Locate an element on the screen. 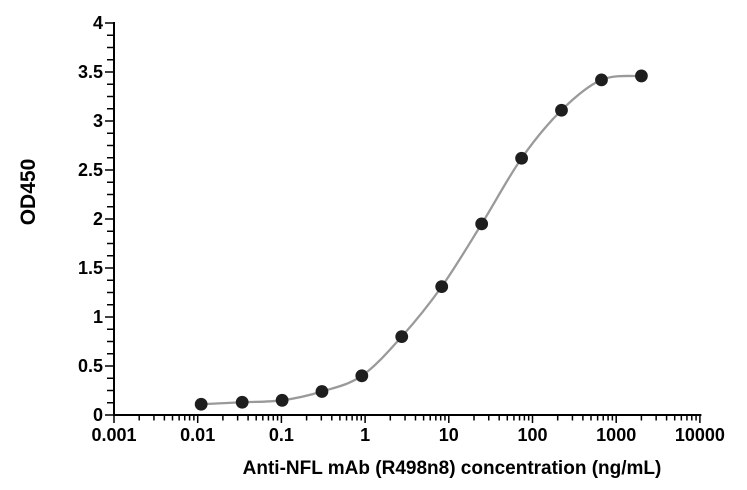 The height and width of the screenshot is (490, 747). x-tick-label: 1 is located at coordinates (365, 435).